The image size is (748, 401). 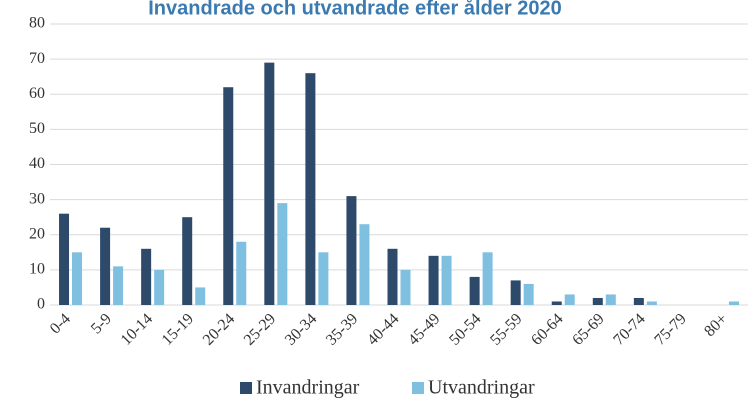 I want to click on x-tick-label: 0-4, so click(x=60, y=323).